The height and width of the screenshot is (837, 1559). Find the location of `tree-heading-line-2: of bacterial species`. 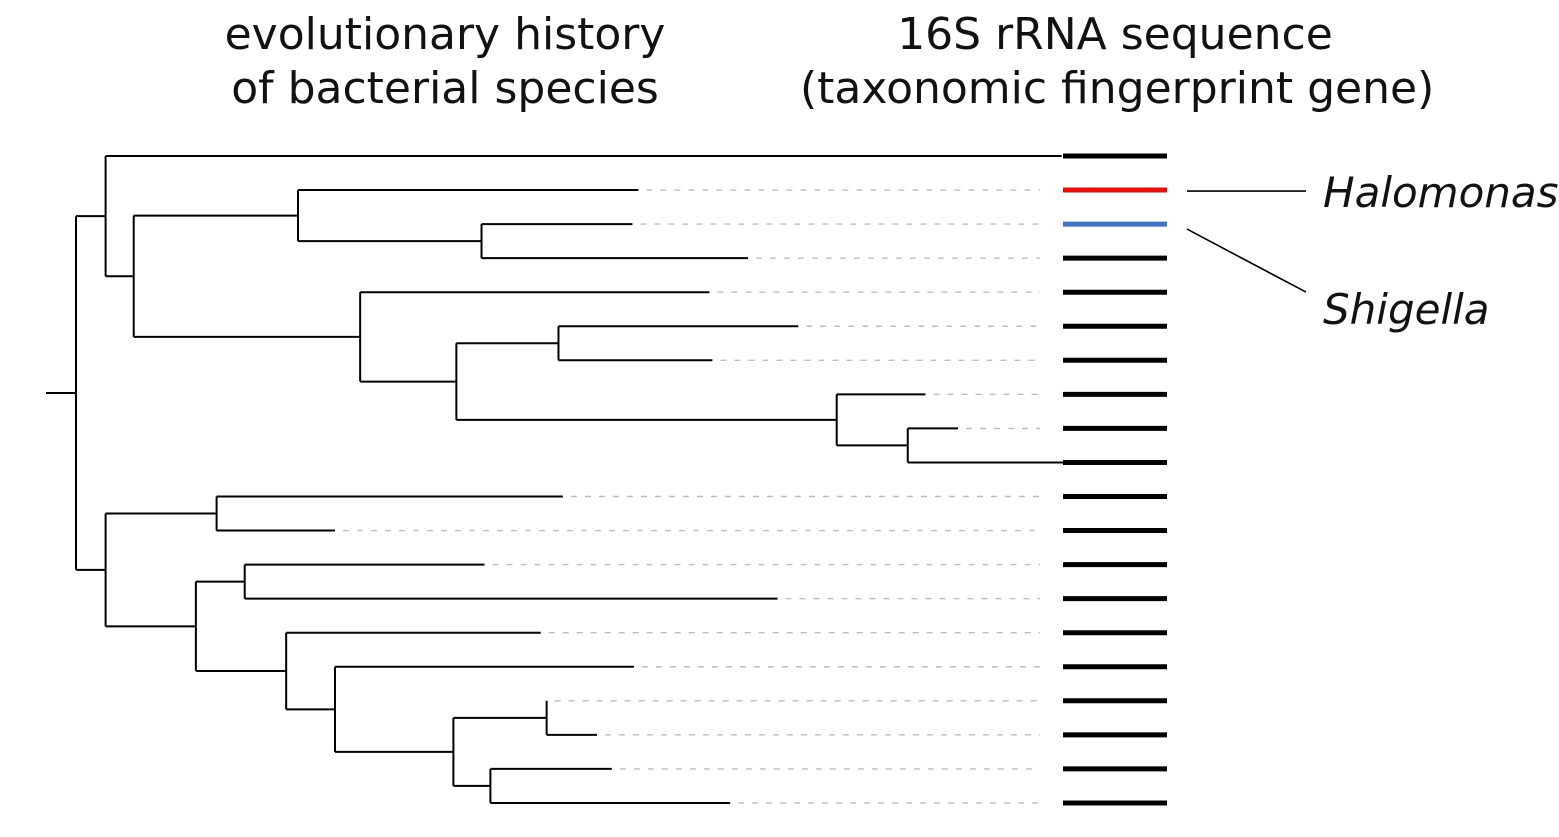

tree-heading-line-2: of bacterial species is located at coordinates (445, 88).